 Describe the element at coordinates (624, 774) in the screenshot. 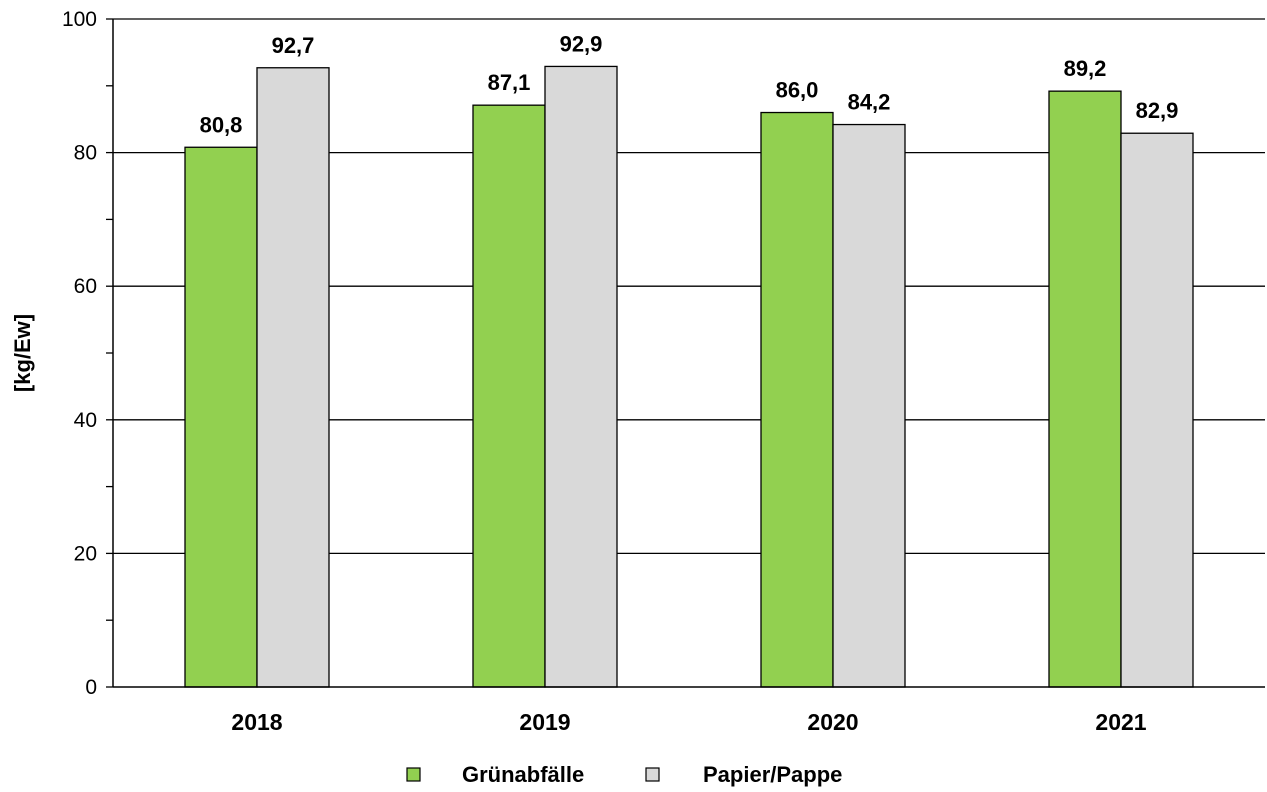

I see `legend: Grünabfälle Papier/Pappe` at that location.